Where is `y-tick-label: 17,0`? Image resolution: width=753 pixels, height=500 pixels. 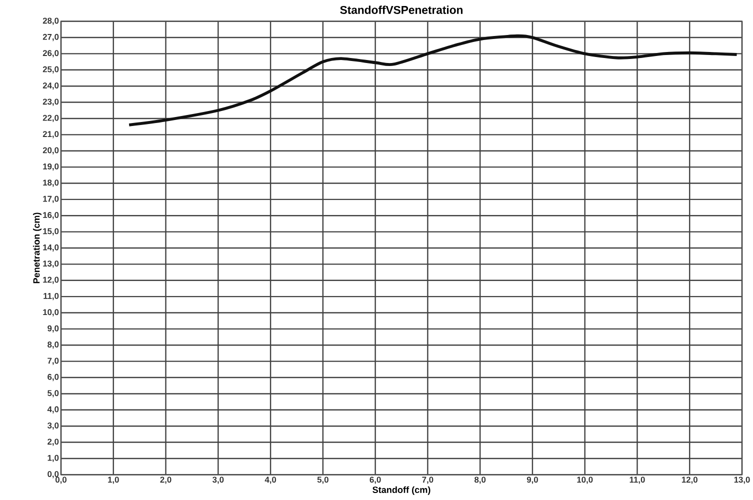 y-tick-label: 17,0 is located at coordinates (51, 200).